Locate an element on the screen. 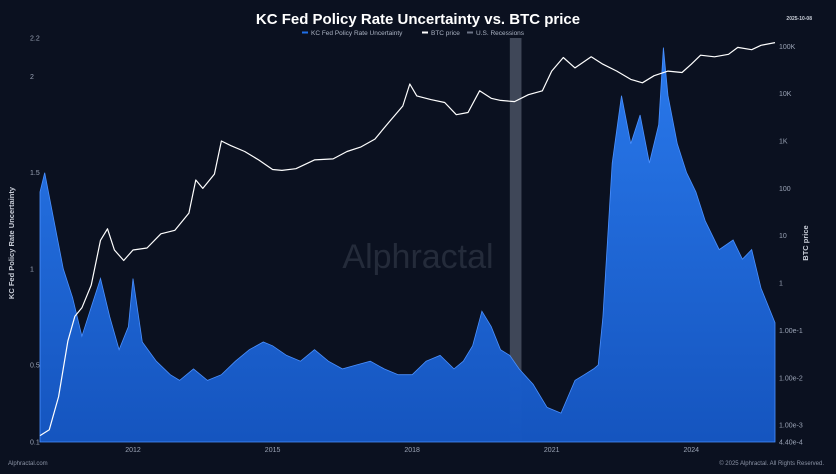 This screenshot has width=836, height=474. legend-item-kc-fed: KC Fed Policy Rate Uncertainty is located at coordinates (352, 33).